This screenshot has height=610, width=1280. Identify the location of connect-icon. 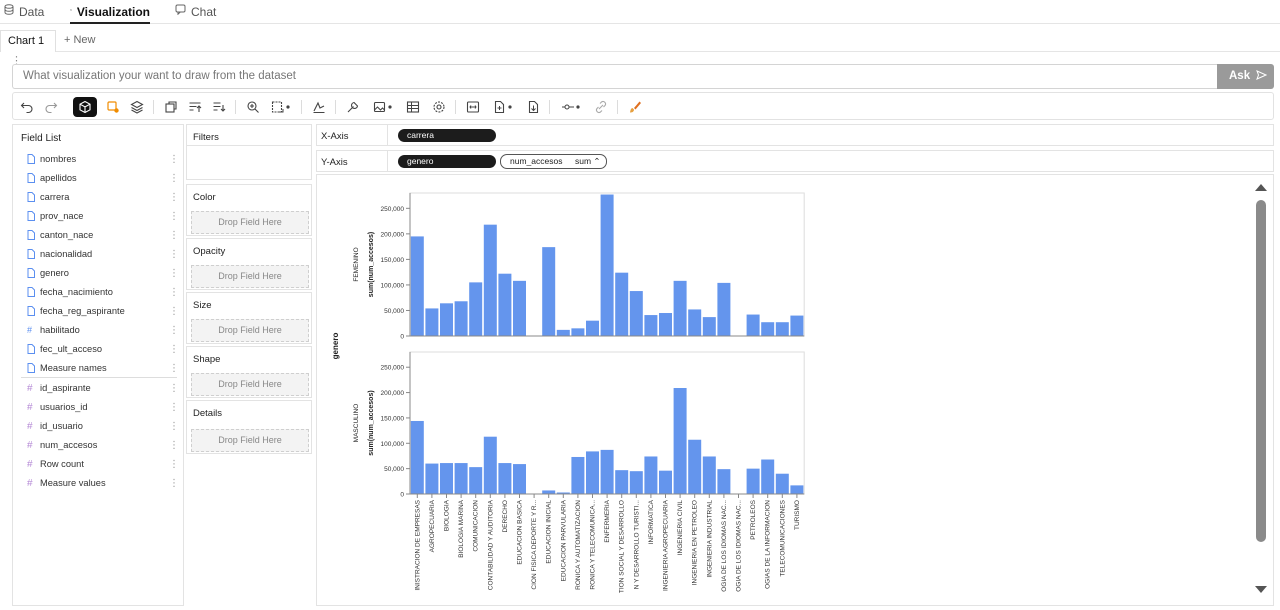
(571, 107).